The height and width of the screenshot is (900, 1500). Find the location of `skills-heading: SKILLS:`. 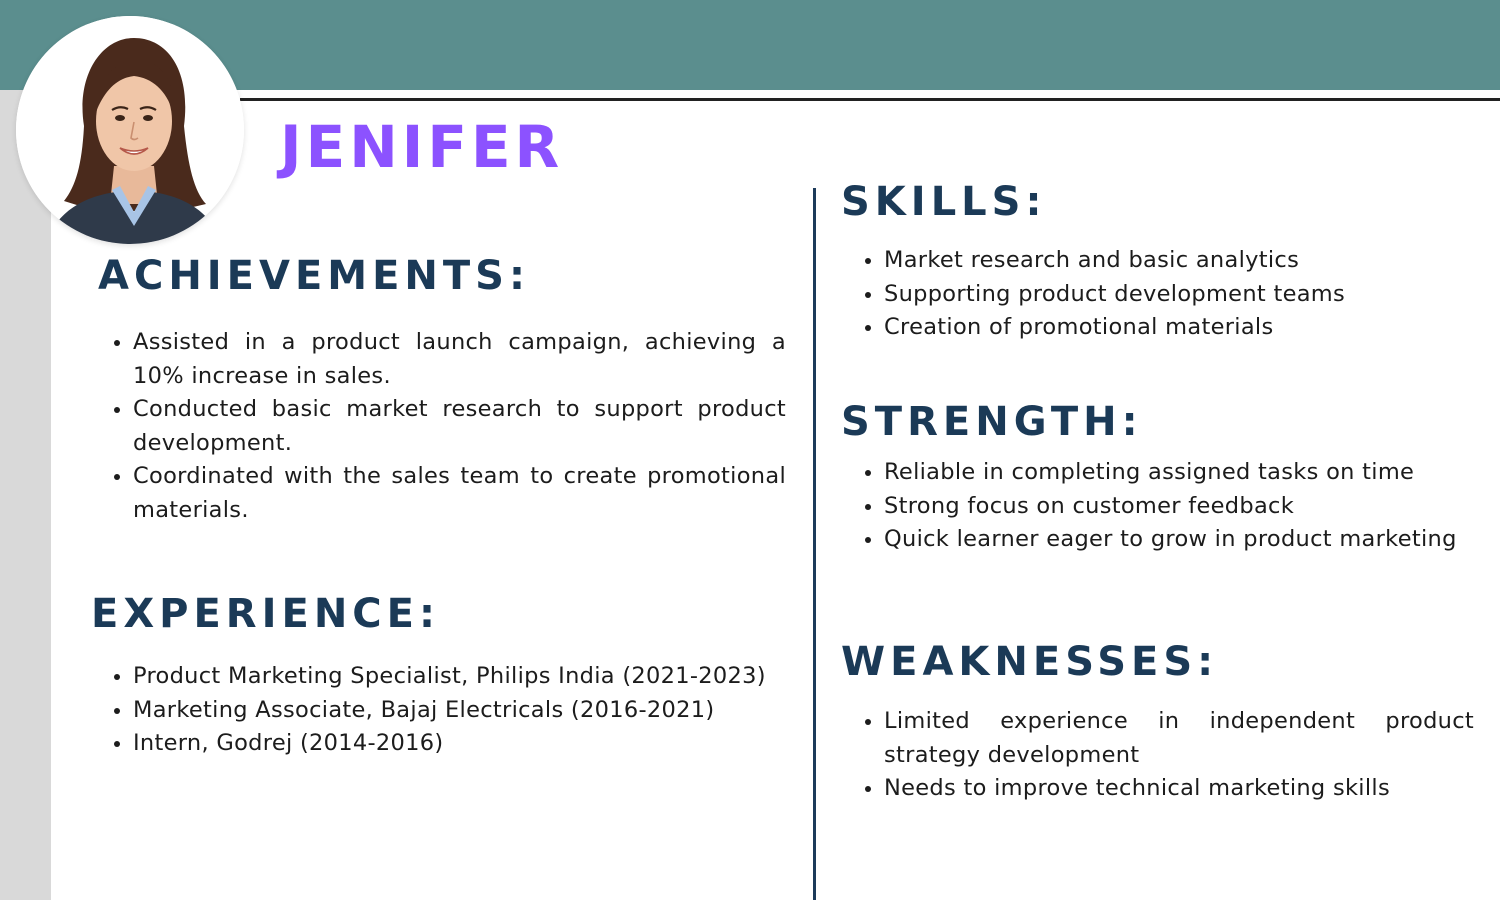

skills-heading: SKILLS: is located at coordinates (944, 202).